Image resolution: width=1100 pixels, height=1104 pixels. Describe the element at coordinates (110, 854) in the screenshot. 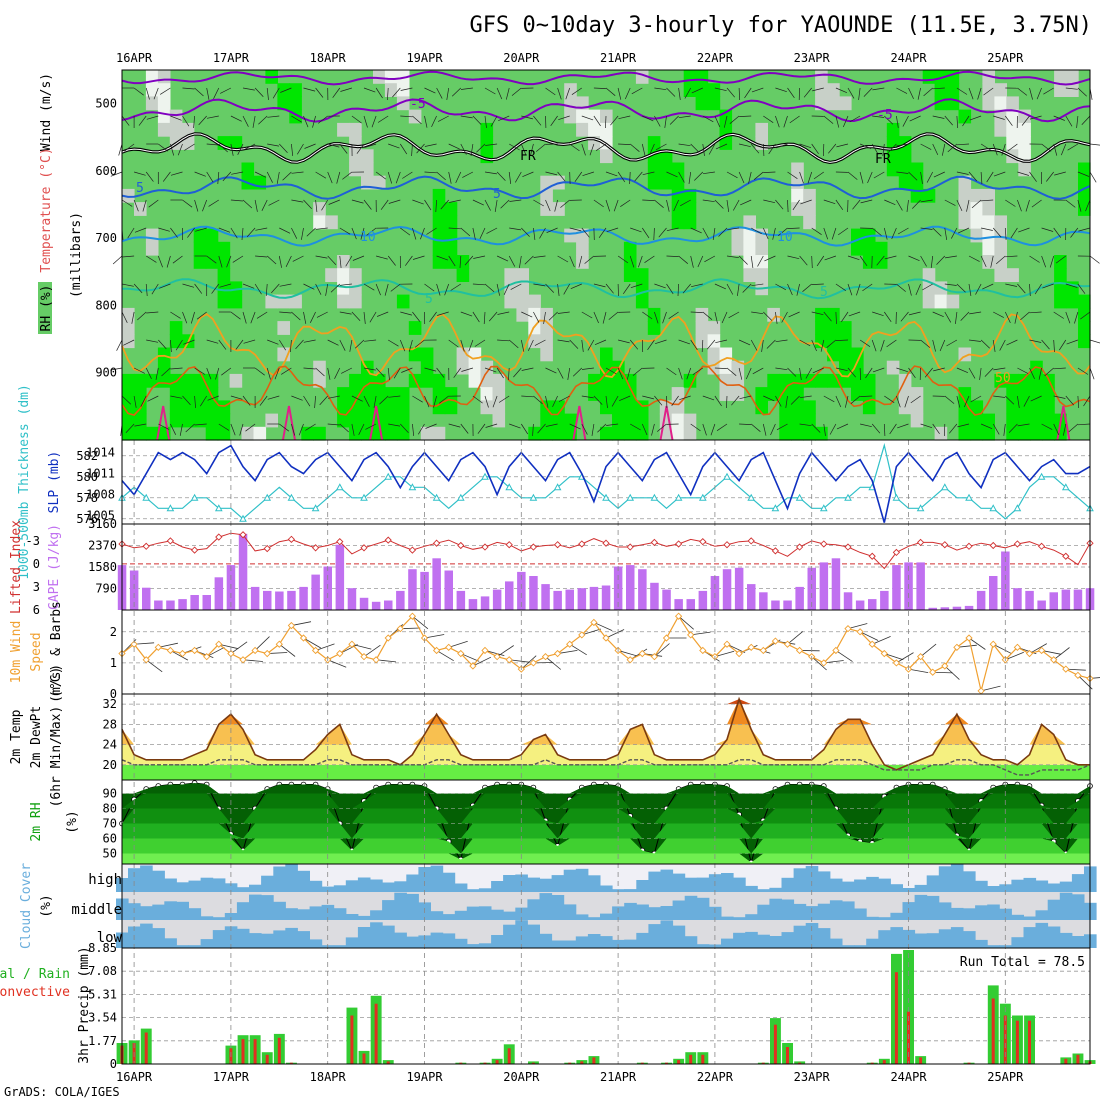

I see `rh2m-tick-label: 50` at that location.